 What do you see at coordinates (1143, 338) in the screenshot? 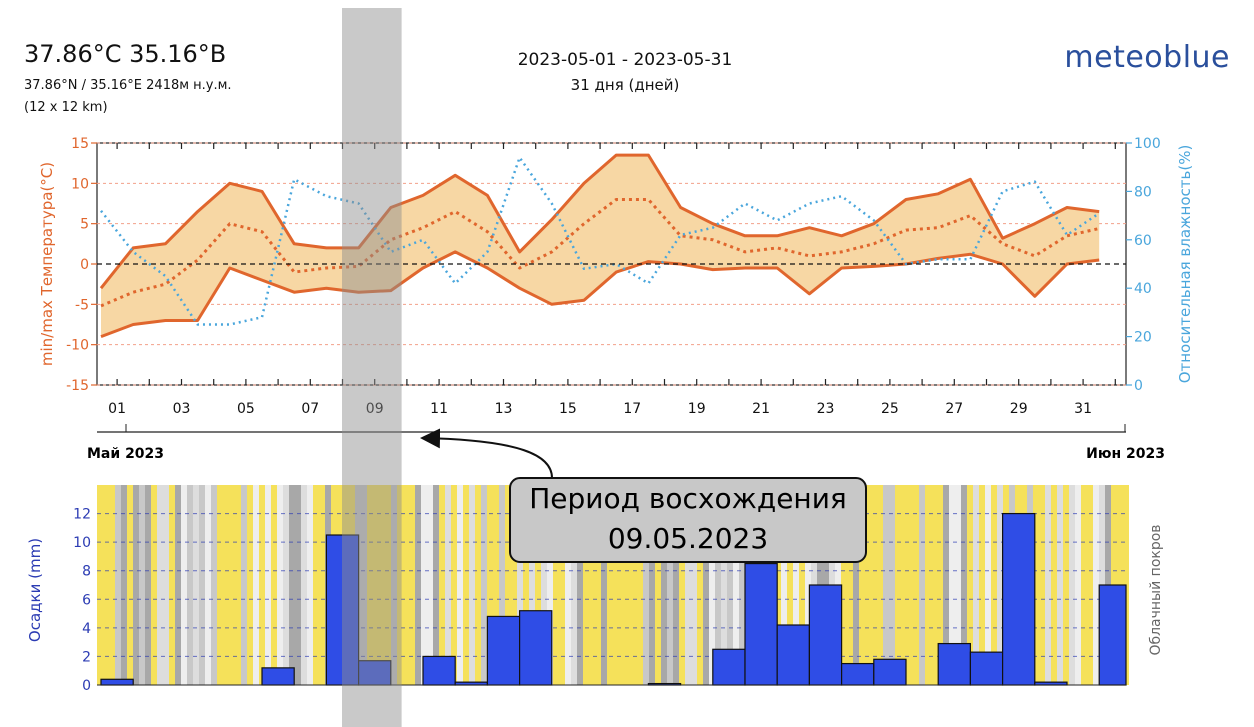
I see `humidity-tick-label: 20` at bounding box center [1143, 338].